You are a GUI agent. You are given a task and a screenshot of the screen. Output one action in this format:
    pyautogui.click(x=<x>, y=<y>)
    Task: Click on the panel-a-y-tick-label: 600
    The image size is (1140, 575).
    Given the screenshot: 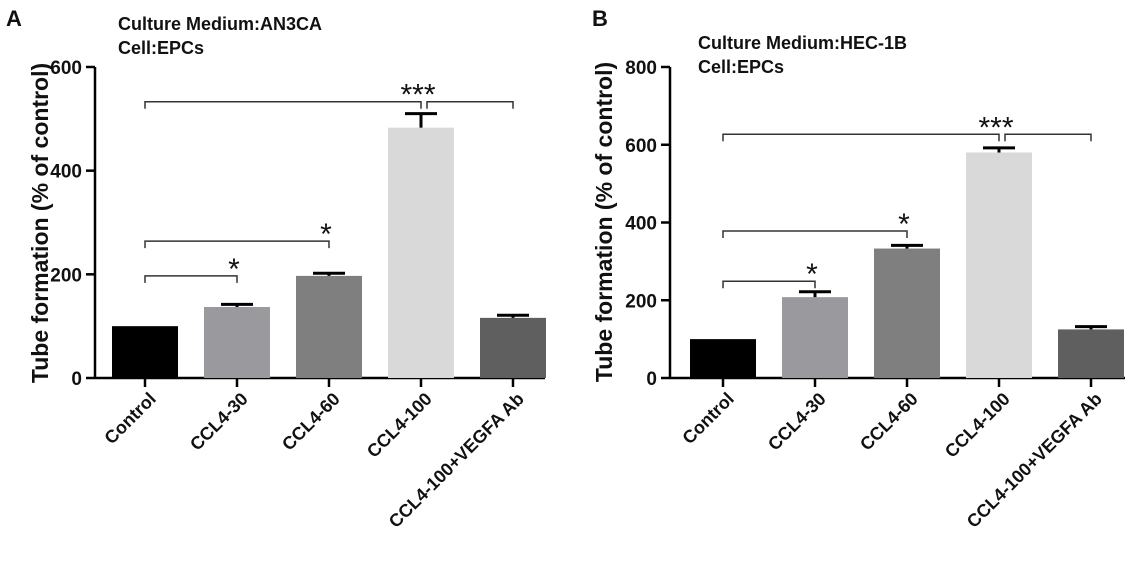 What is the action you would take?
    pyautogui.click(x=66, y=68)
    